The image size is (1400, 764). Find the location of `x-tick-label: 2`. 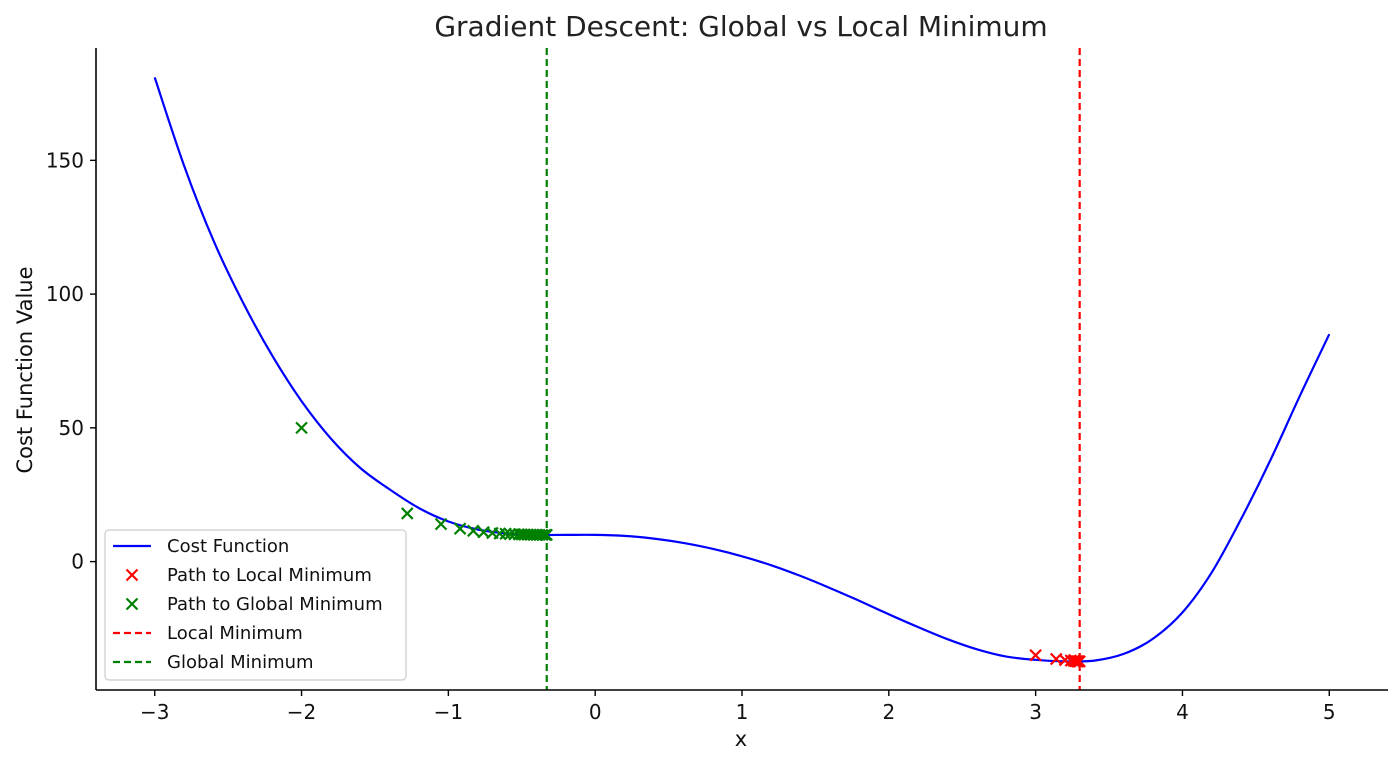

x-tick-label: 2 is located at coordinates (888, 712).